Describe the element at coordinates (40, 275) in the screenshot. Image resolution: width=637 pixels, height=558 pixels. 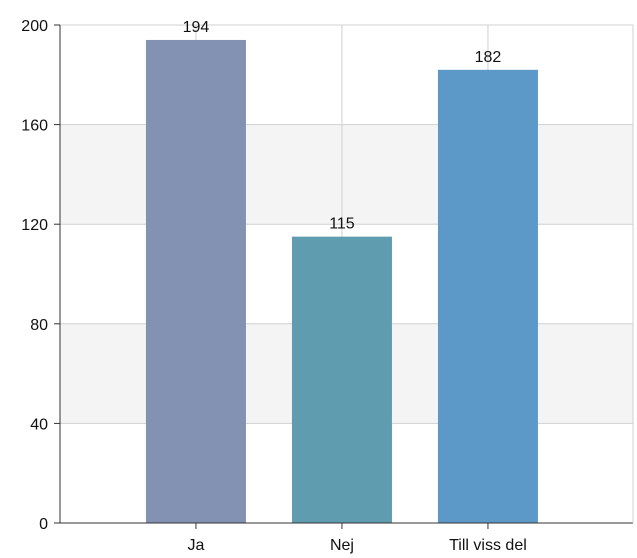
I see `y-axis-ticks: 0 40 80 120 160 200` at that location.